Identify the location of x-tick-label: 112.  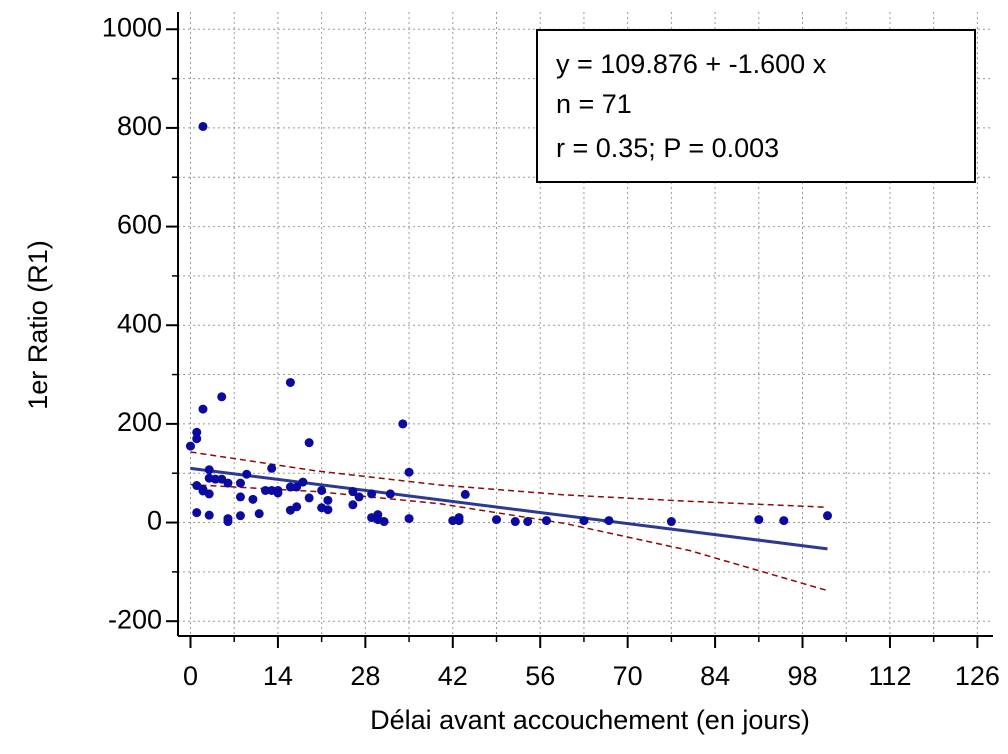
(889, 676).